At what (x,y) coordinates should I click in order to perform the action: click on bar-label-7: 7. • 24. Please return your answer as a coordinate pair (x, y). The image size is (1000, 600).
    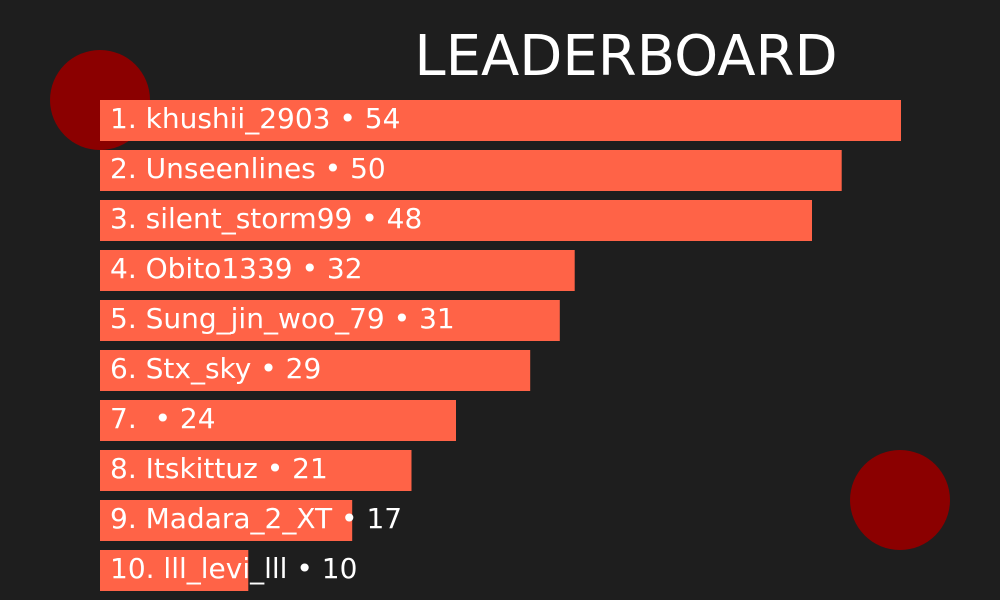
    Looking at the image, I should click on (163, 418).